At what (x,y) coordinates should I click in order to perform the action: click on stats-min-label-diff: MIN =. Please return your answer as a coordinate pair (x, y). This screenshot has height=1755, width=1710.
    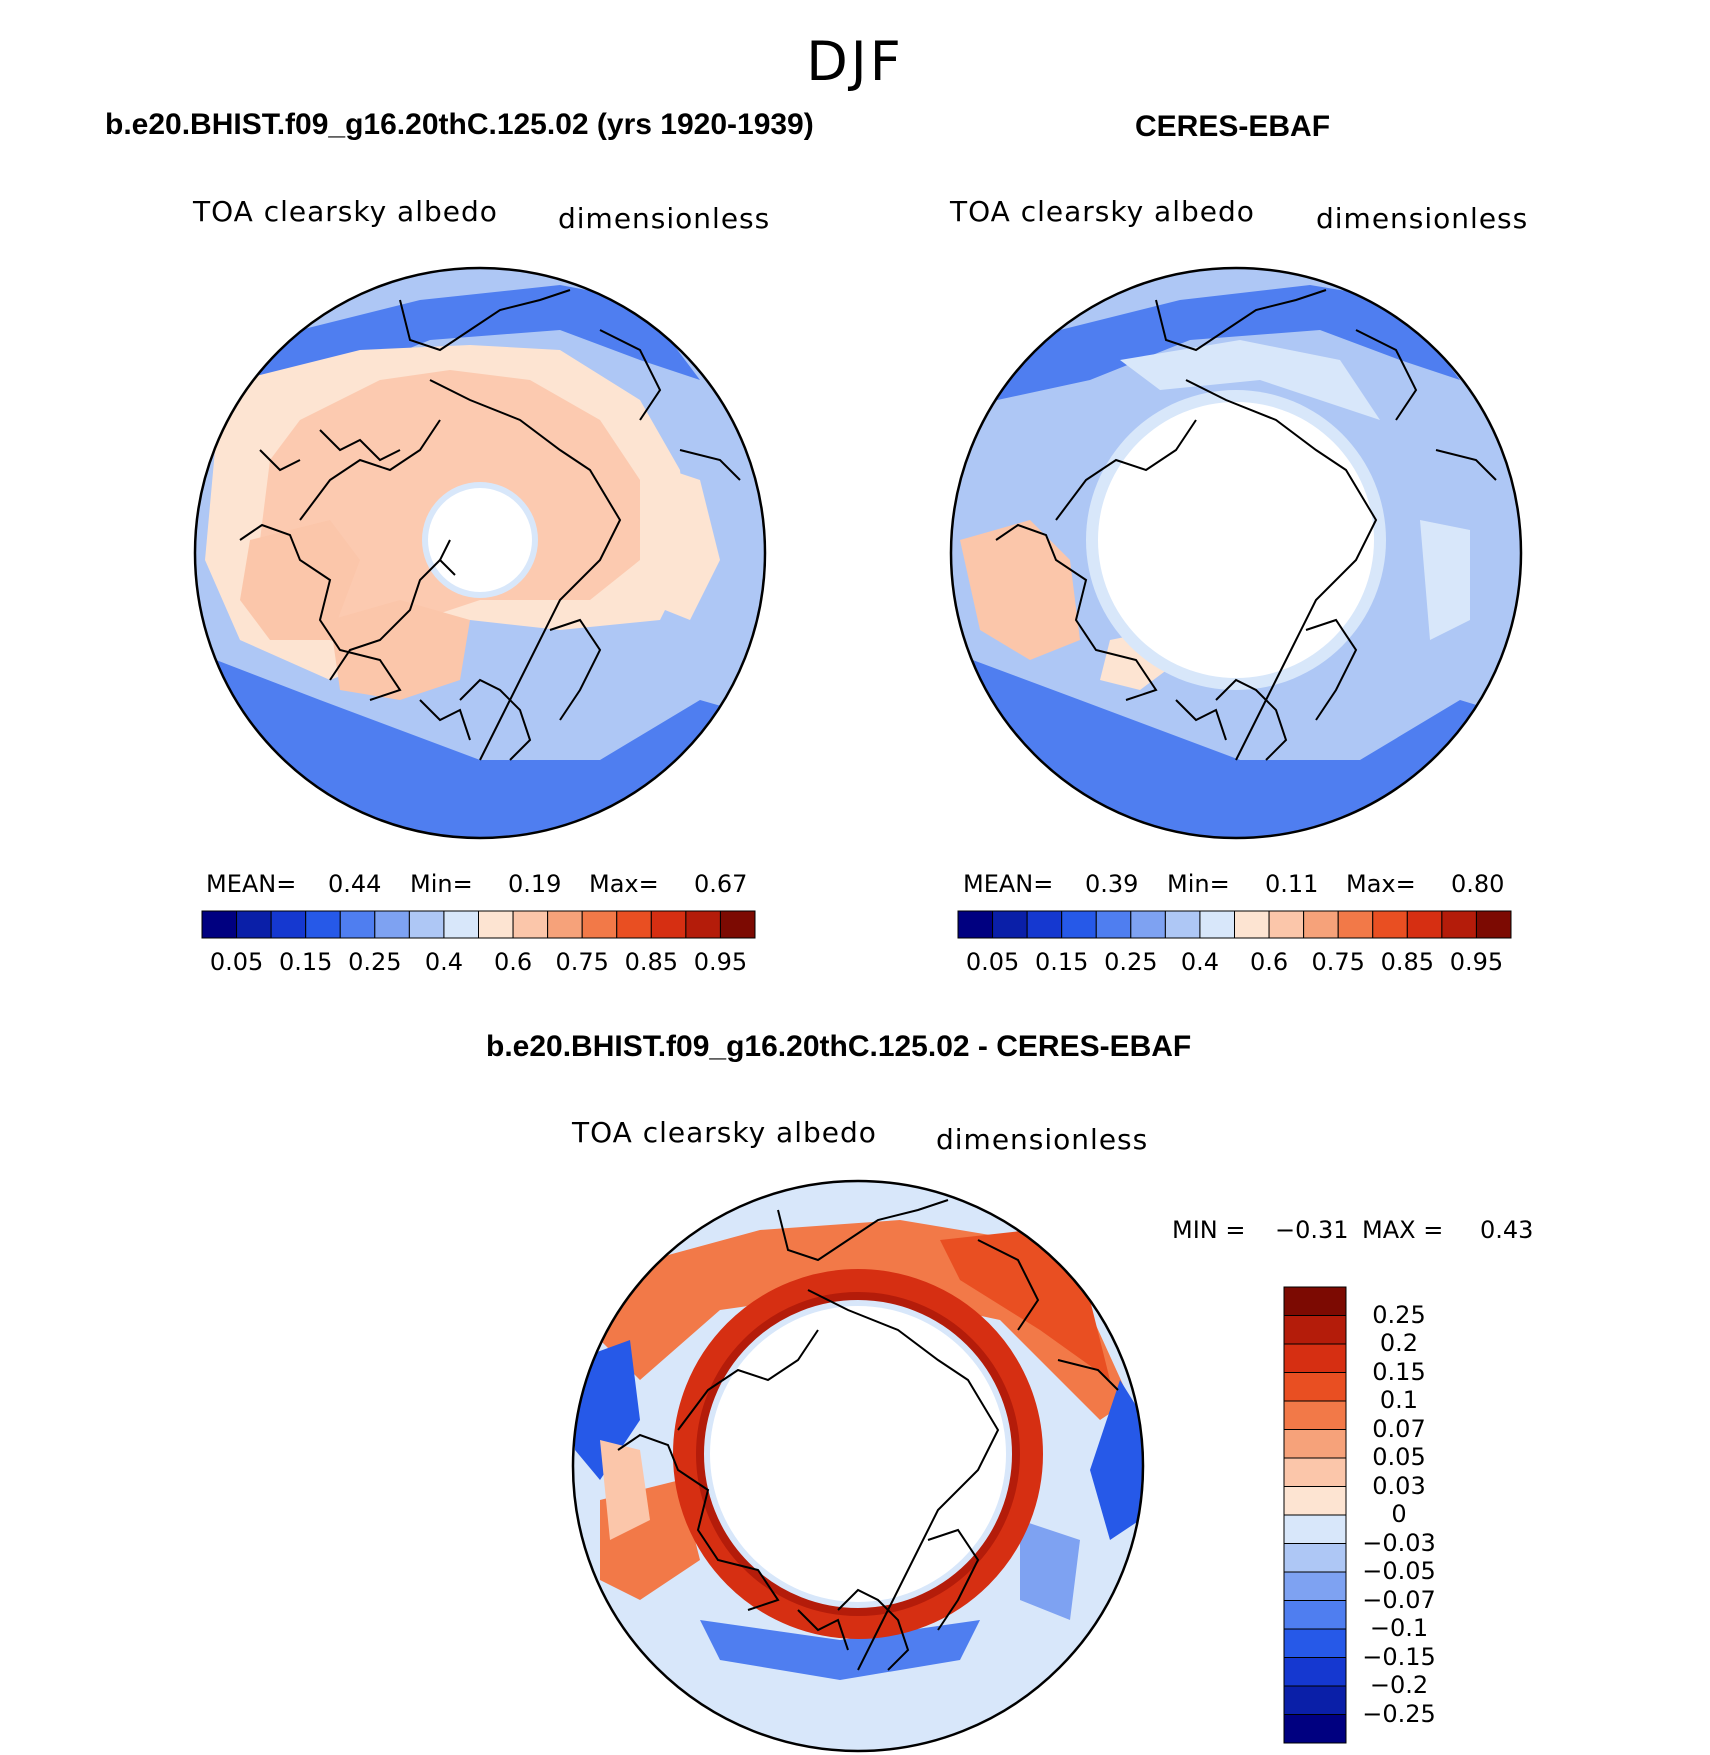
    Looking at the image, I should click on (1209, 1230).